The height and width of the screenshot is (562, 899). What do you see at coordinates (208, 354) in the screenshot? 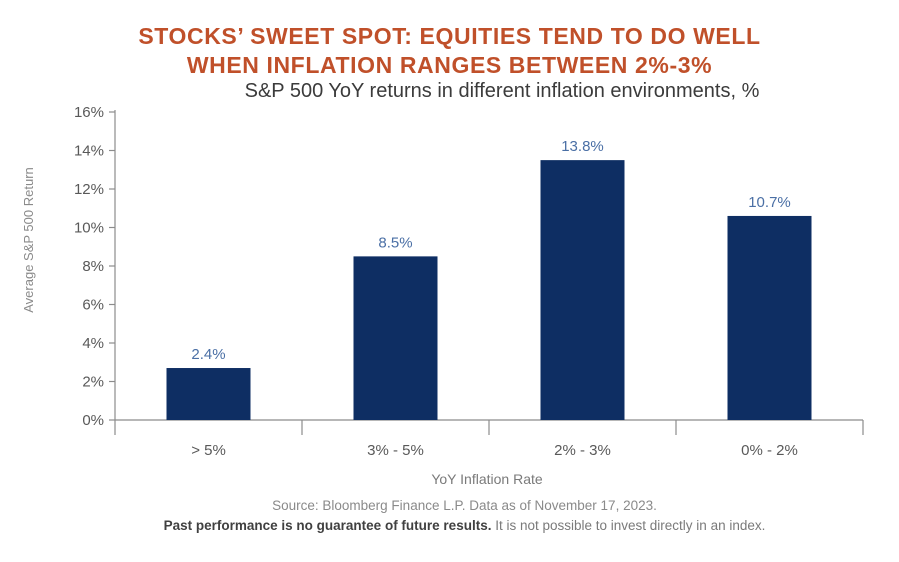
I see `bar-value-label: 2.4%` at bounding box center [208, 354].